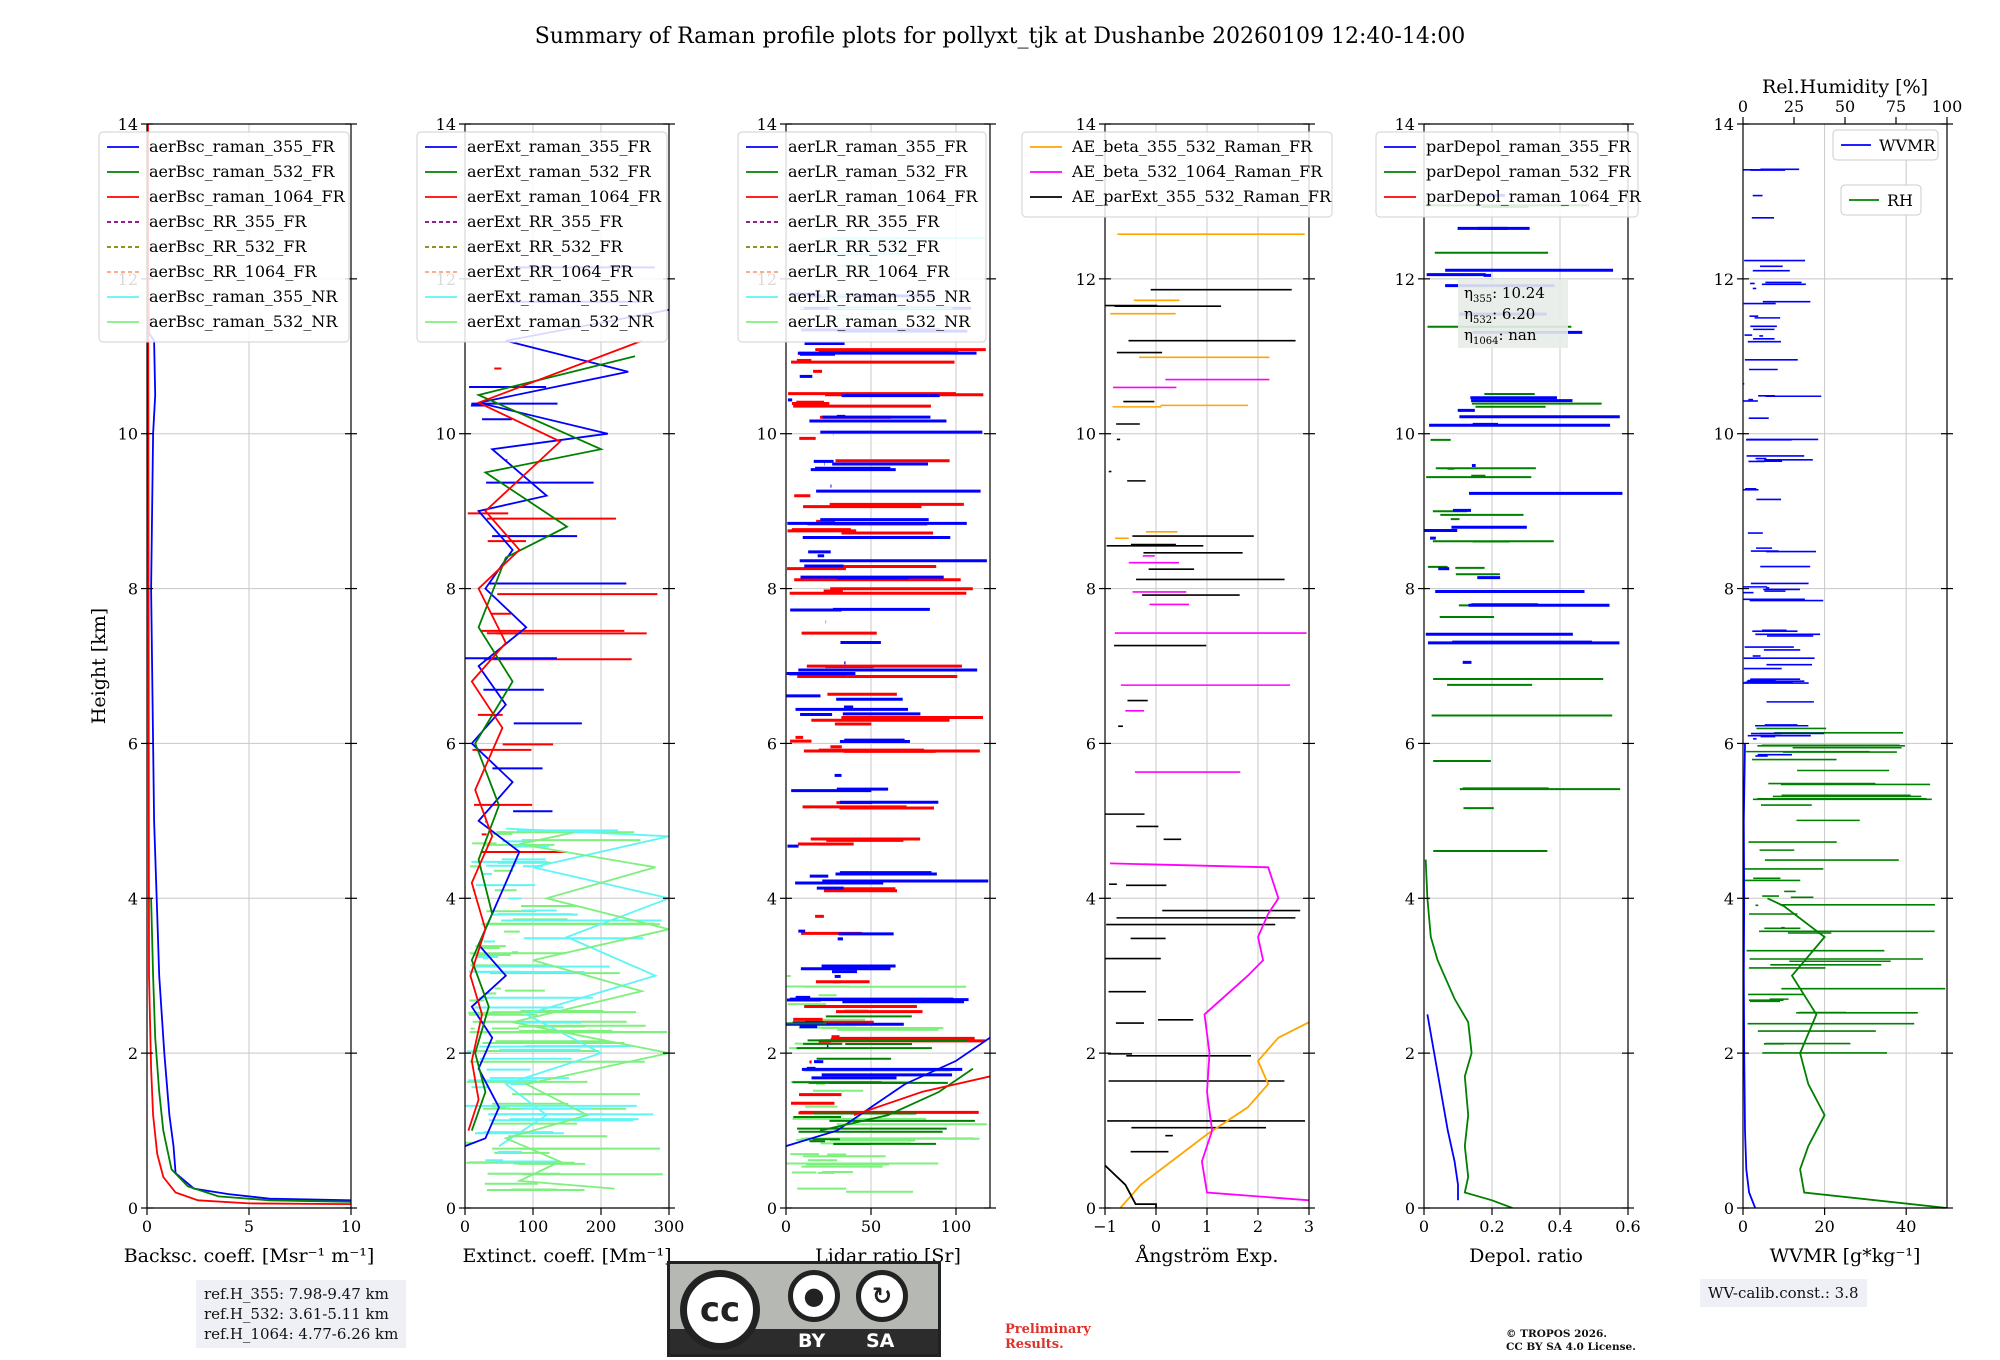 The height and width of the screenshot is (1360, 2000). I want to click on cc-by-label: BY, so click(812, 1341).